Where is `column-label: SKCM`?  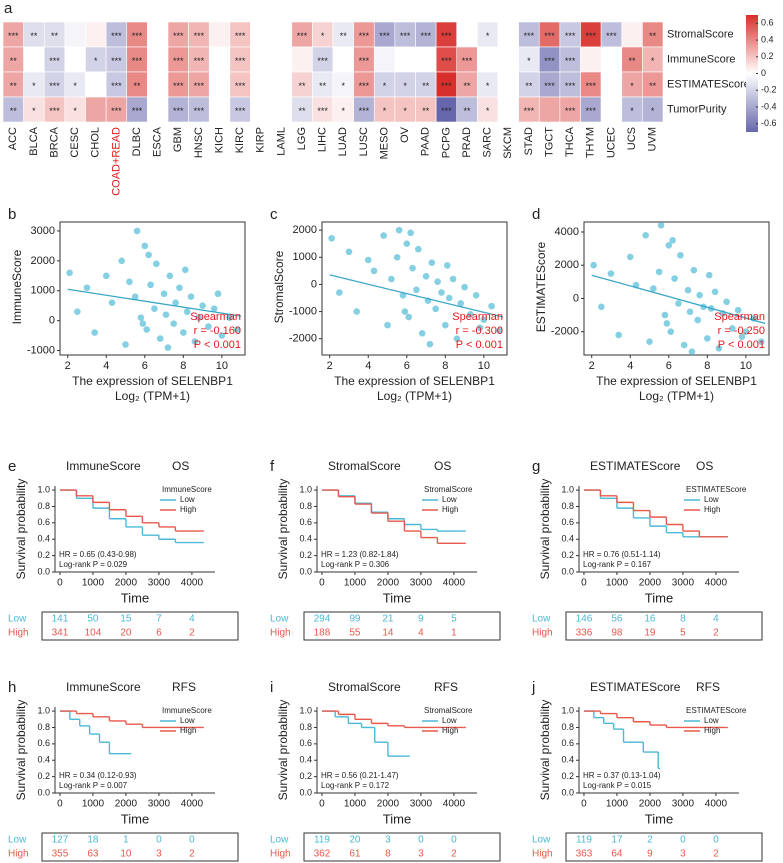
column-label: SKCM is located at coordinates (508, 143).